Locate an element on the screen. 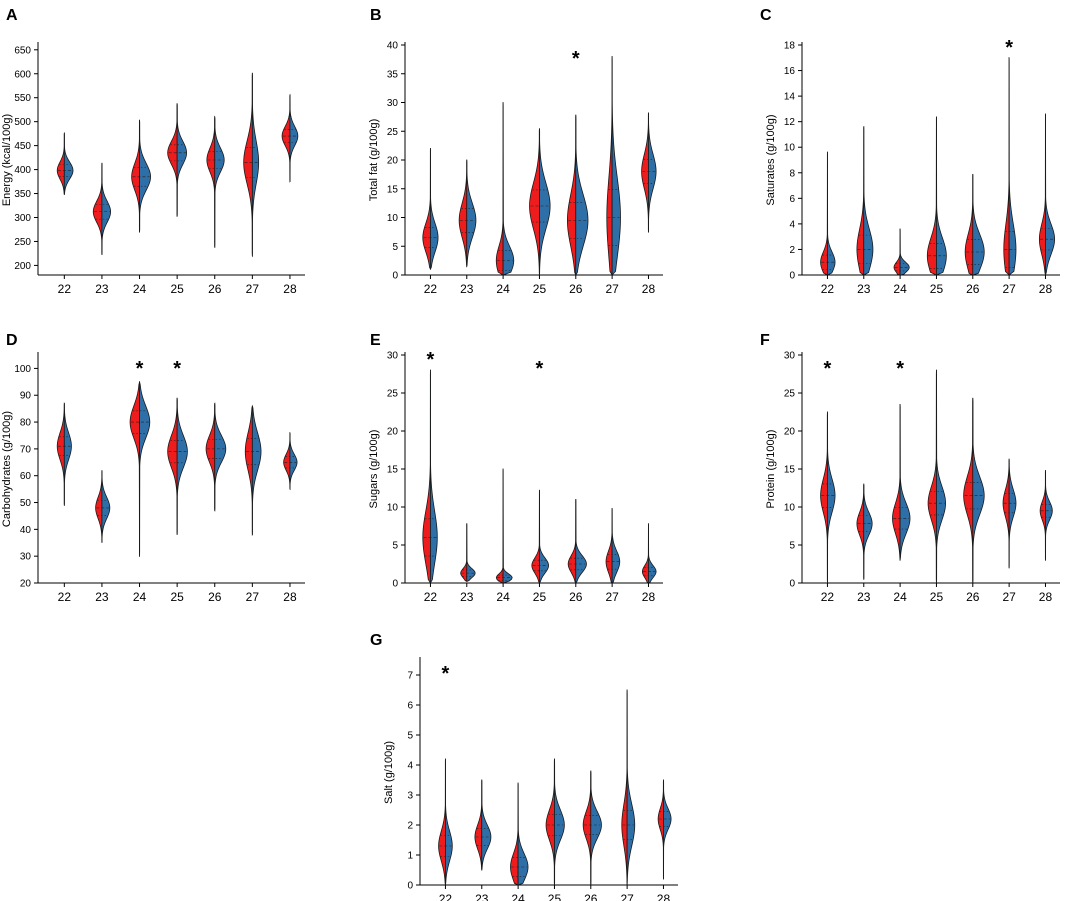  y-tick-label: 3 is located at coordinates (410, 796).